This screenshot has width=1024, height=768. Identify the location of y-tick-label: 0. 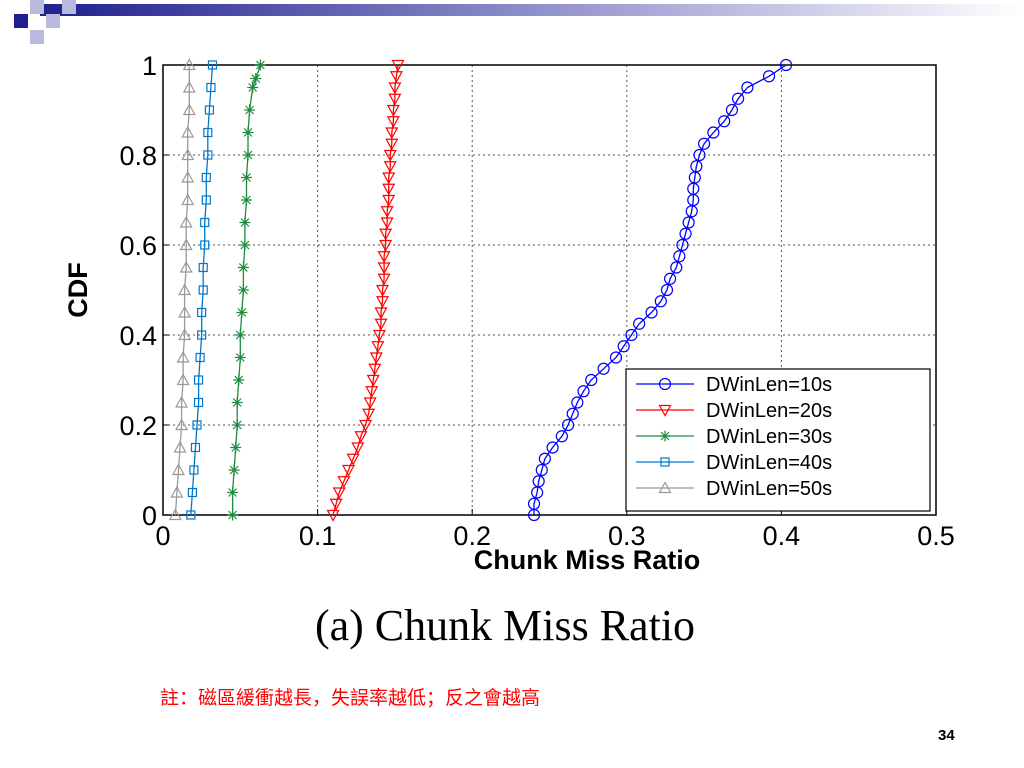
(149, 516).